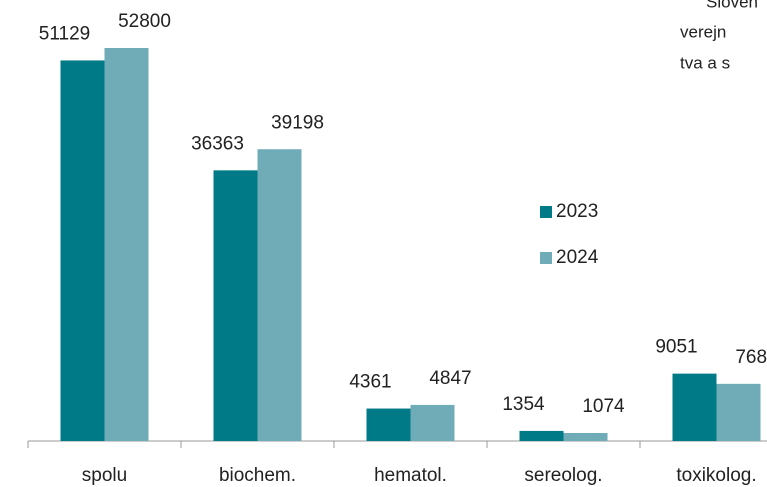 This screenshot has width=767, height=487. Describe the element at coordinates (144, 21) in the screenshot. I see `value-label: 52800` at that location.